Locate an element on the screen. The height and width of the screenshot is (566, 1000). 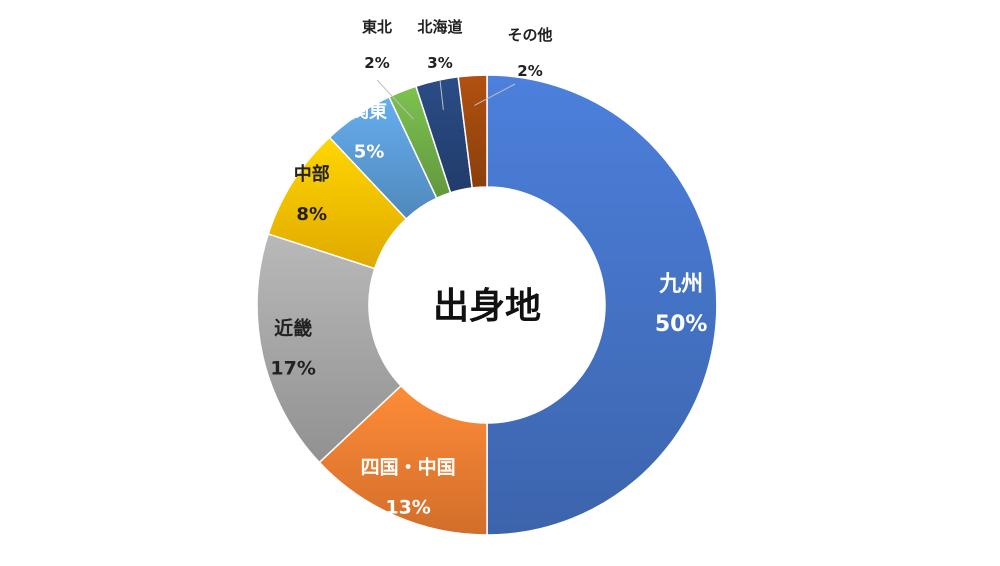
slice-category-label: 関東 is located at coordinates (369, 111).